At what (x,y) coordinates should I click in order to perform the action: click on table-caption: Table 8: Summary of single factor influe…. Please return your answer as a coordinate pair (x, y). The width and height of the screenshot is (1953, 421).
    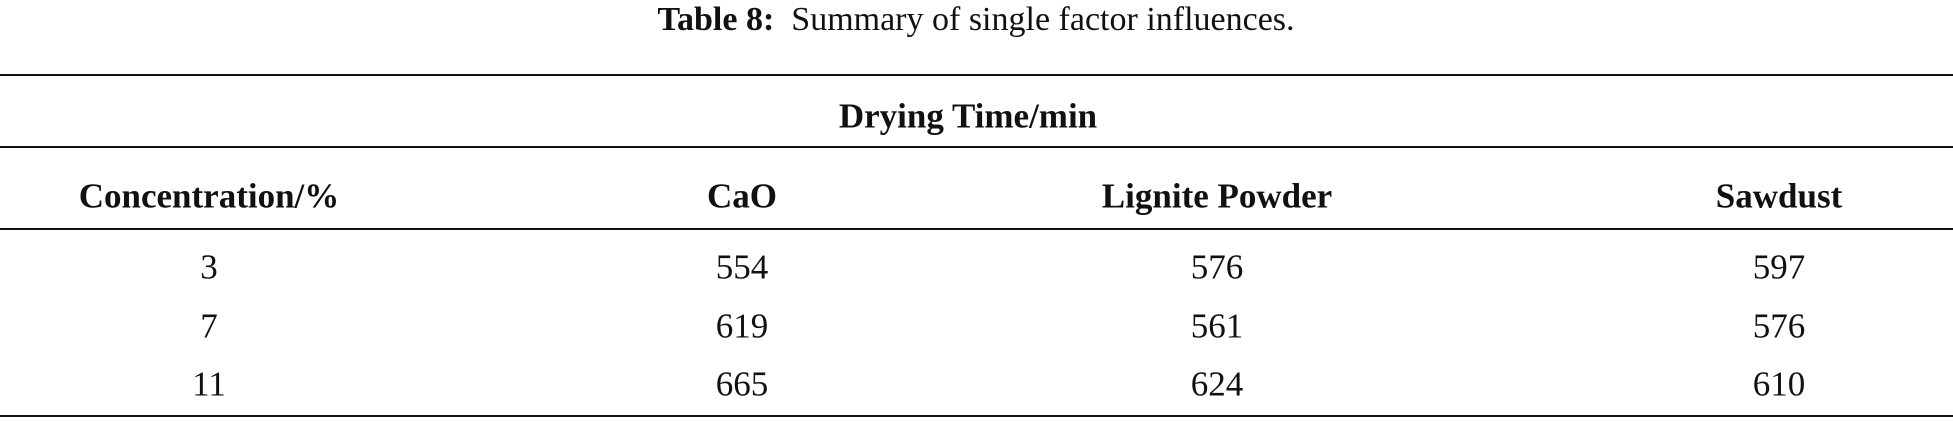
    Looking at the image, I should click on (975, 20).